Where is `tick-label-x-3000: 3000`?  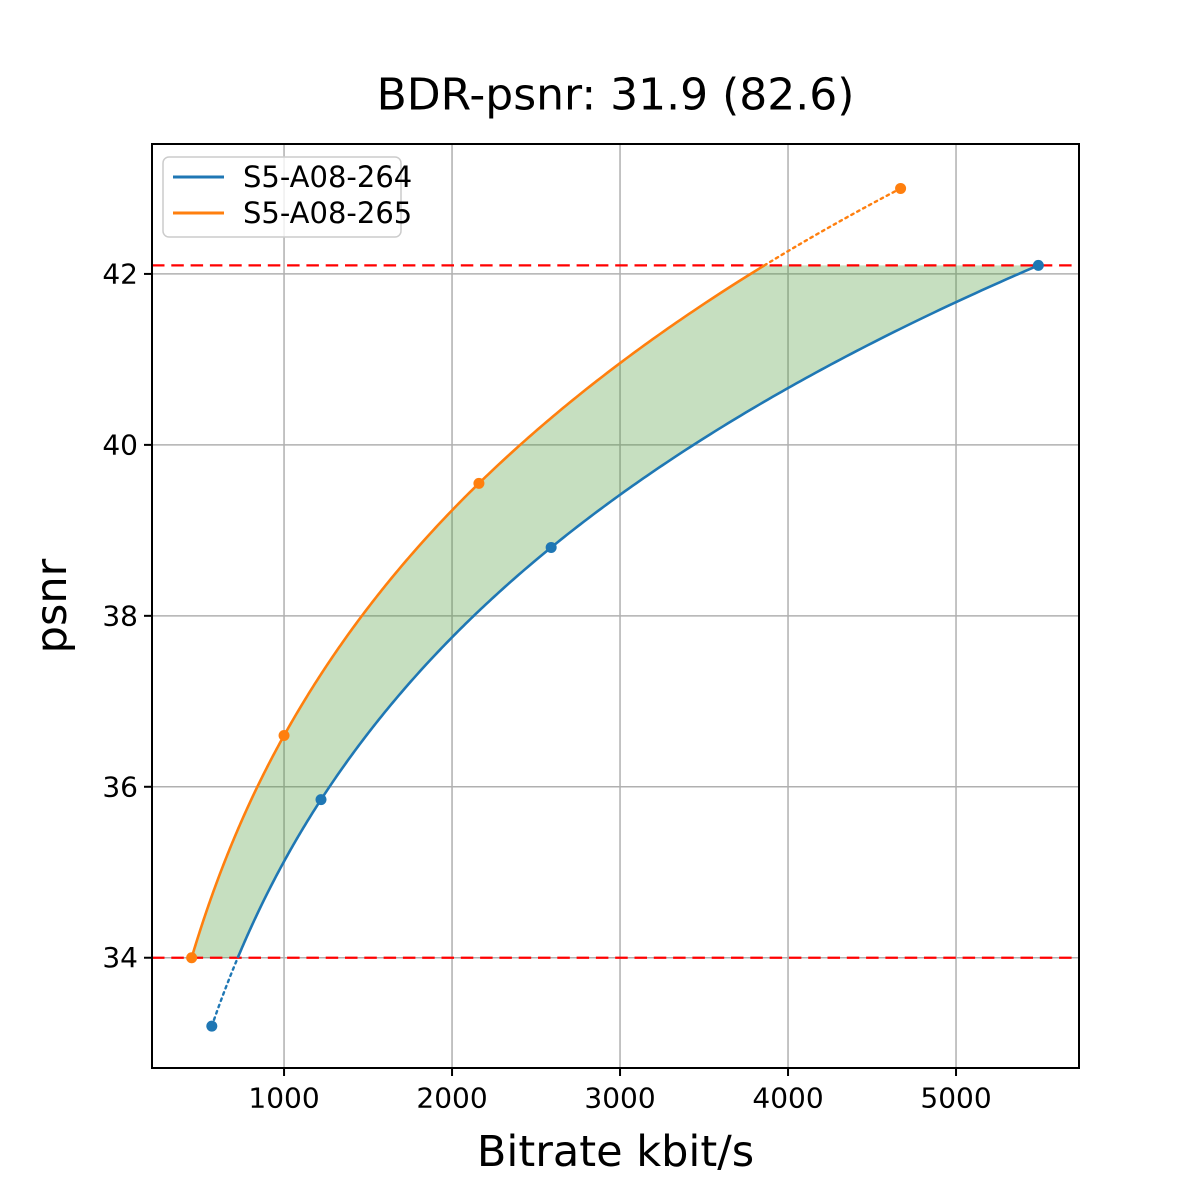 tick-label-x-3000: 3000 is located at coordinates (619, 1098).